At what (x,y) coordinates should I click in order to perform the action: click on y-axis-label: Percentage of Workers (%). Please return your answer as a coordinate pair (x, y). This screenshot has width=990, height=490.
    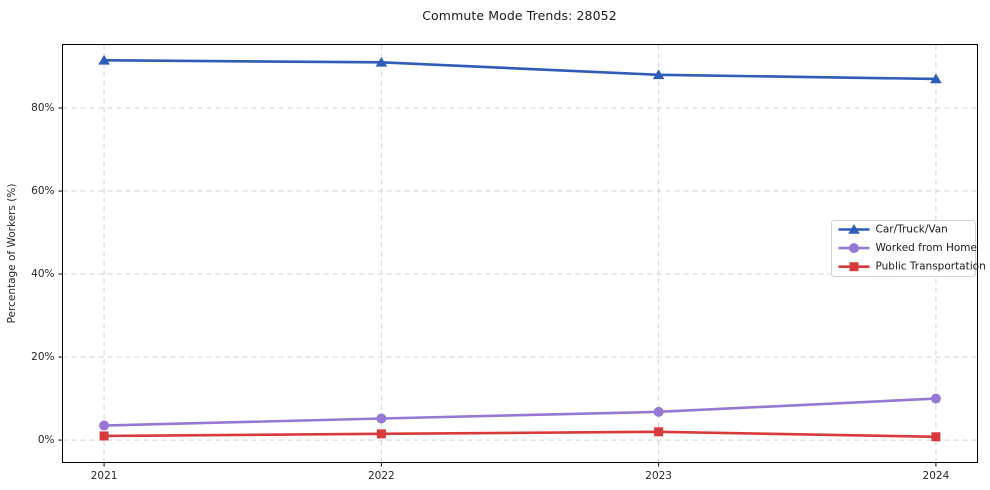
    Looking at the image, I should click on (12, 254).